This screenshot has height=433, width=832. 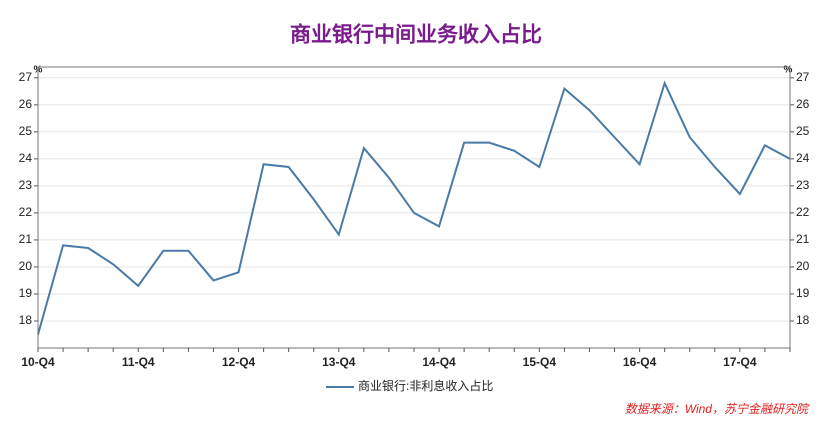 What do you see at coordinates (803, 239) in the screenshot?
I see `y2-tick-label: 21` at bounding box center [803, 239].